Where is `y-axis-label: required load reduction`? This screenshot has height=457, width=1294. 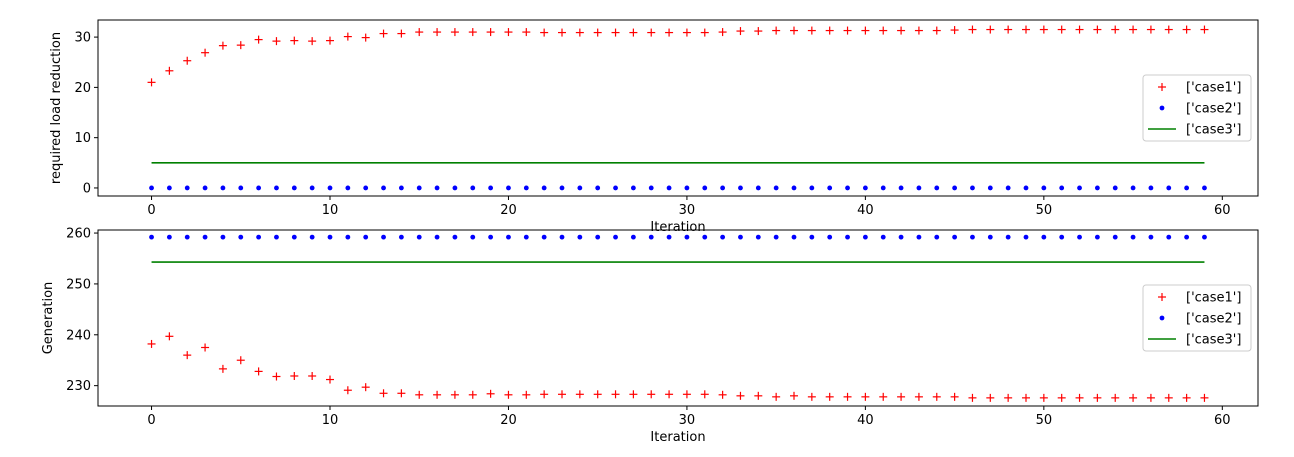
y-axis-label: required load reduction is located at coordinates (56, 108).